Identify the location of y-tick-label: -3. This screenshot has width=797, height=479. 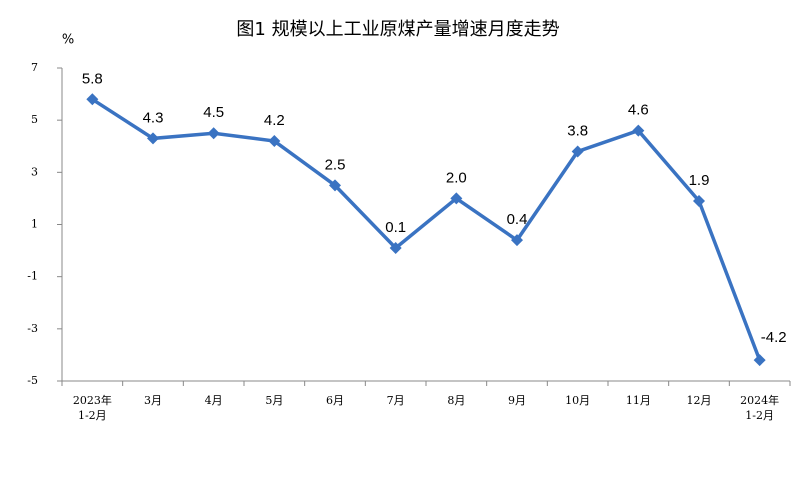
(32, 328).